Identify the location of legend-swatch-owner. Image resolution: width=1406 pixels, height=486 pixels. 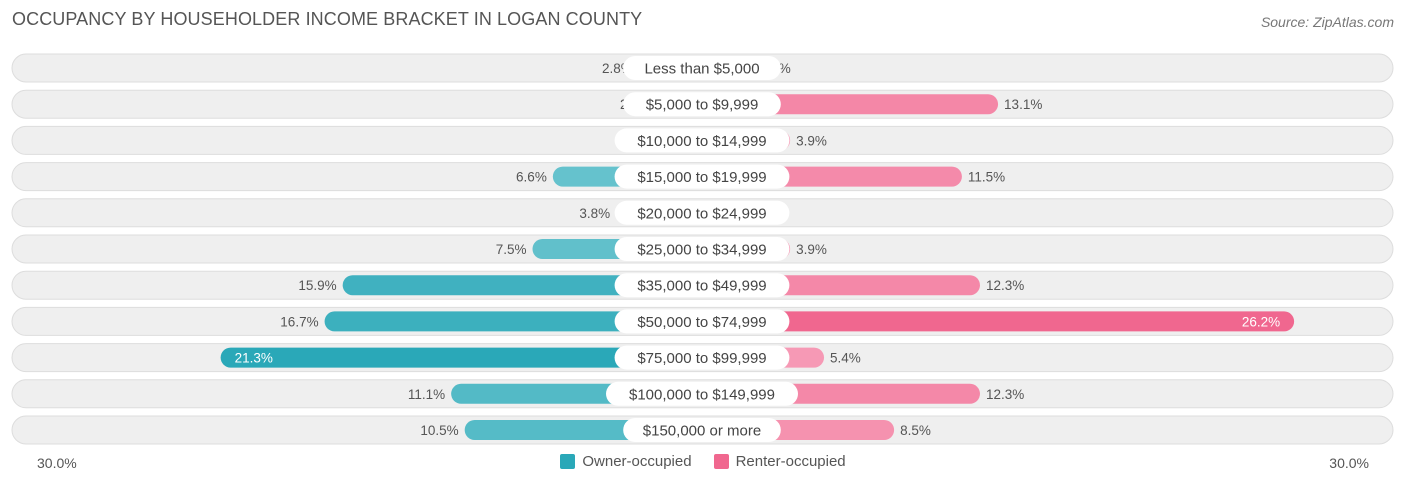
(568, 461).